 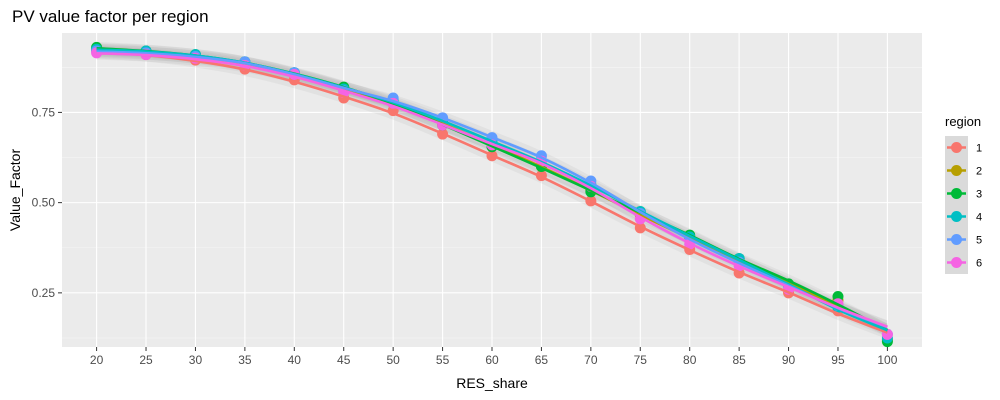 I want to click on x-tick-label: 25, so click(x=146, y=360).